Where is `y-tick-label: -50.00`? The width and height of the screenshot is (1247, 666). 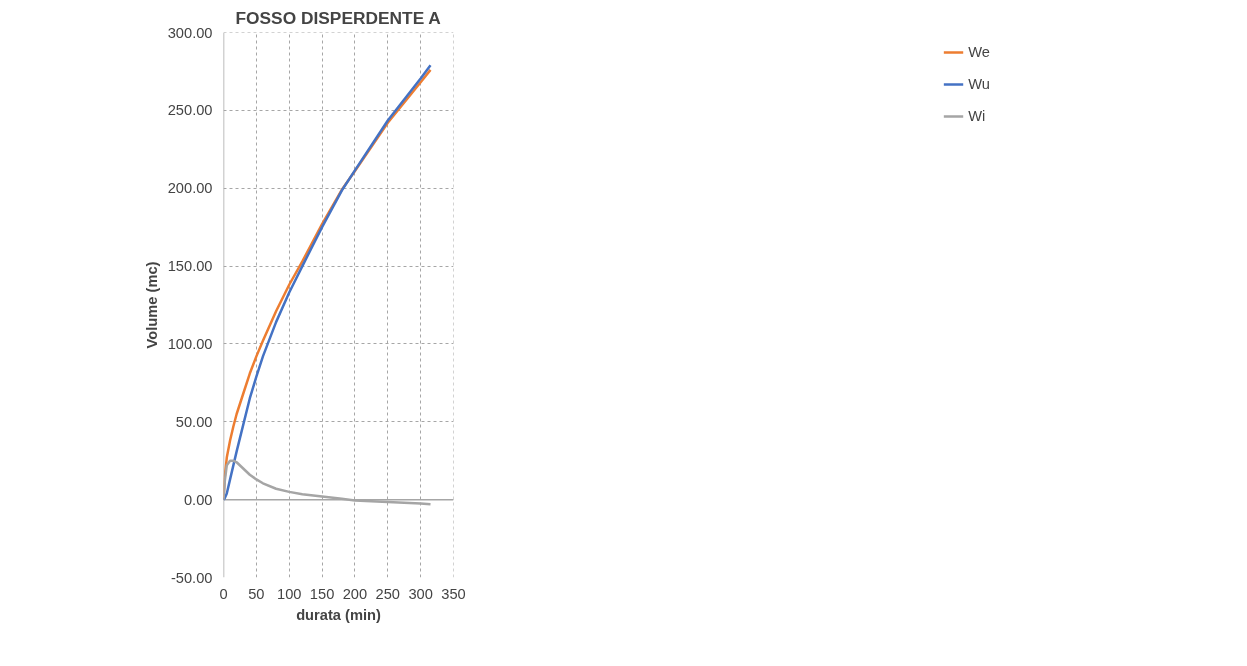
y-tick-label: -50.00 is located at coordinates (191, 577).